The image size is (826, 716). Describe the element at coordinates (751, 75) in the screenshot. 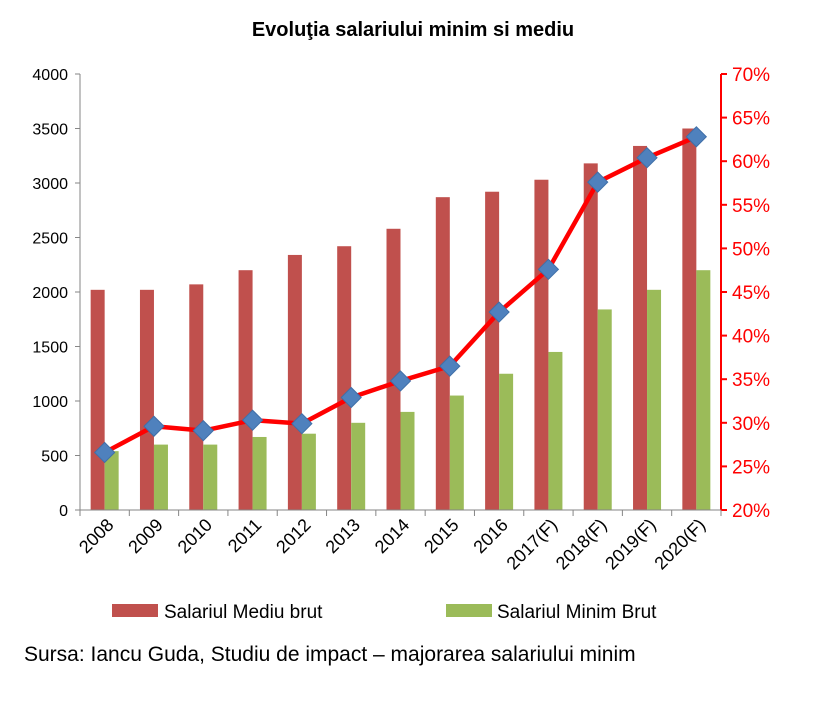

I see `right-tick-label: 70%` at that location.